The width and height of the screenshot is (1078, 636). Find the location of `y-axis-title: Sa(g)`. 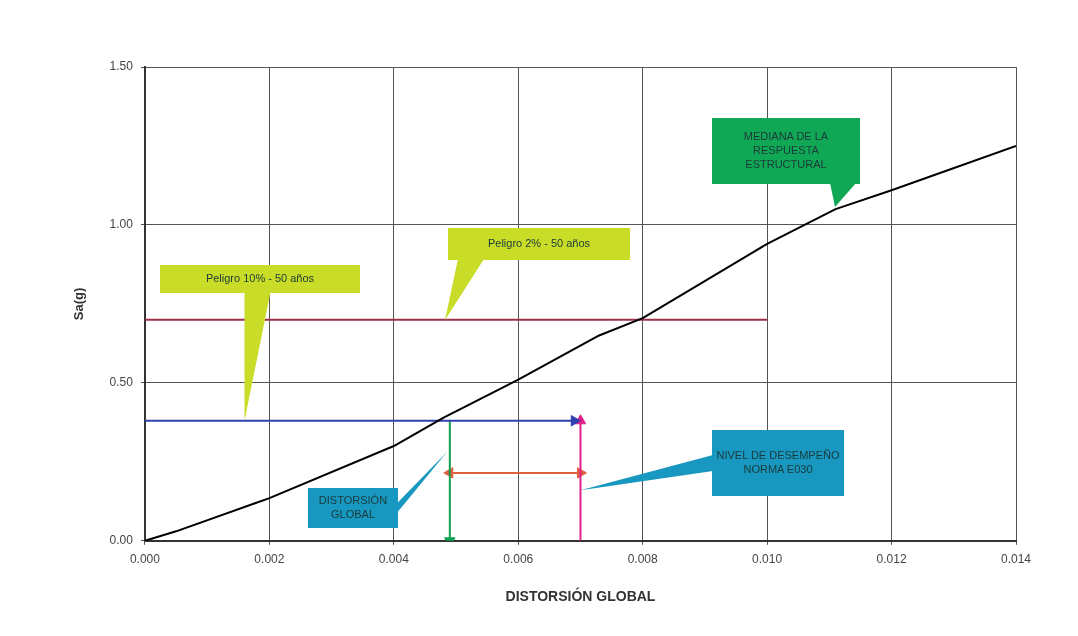

y-axis-title: Sa(g) is located at coordinates (79, 304).